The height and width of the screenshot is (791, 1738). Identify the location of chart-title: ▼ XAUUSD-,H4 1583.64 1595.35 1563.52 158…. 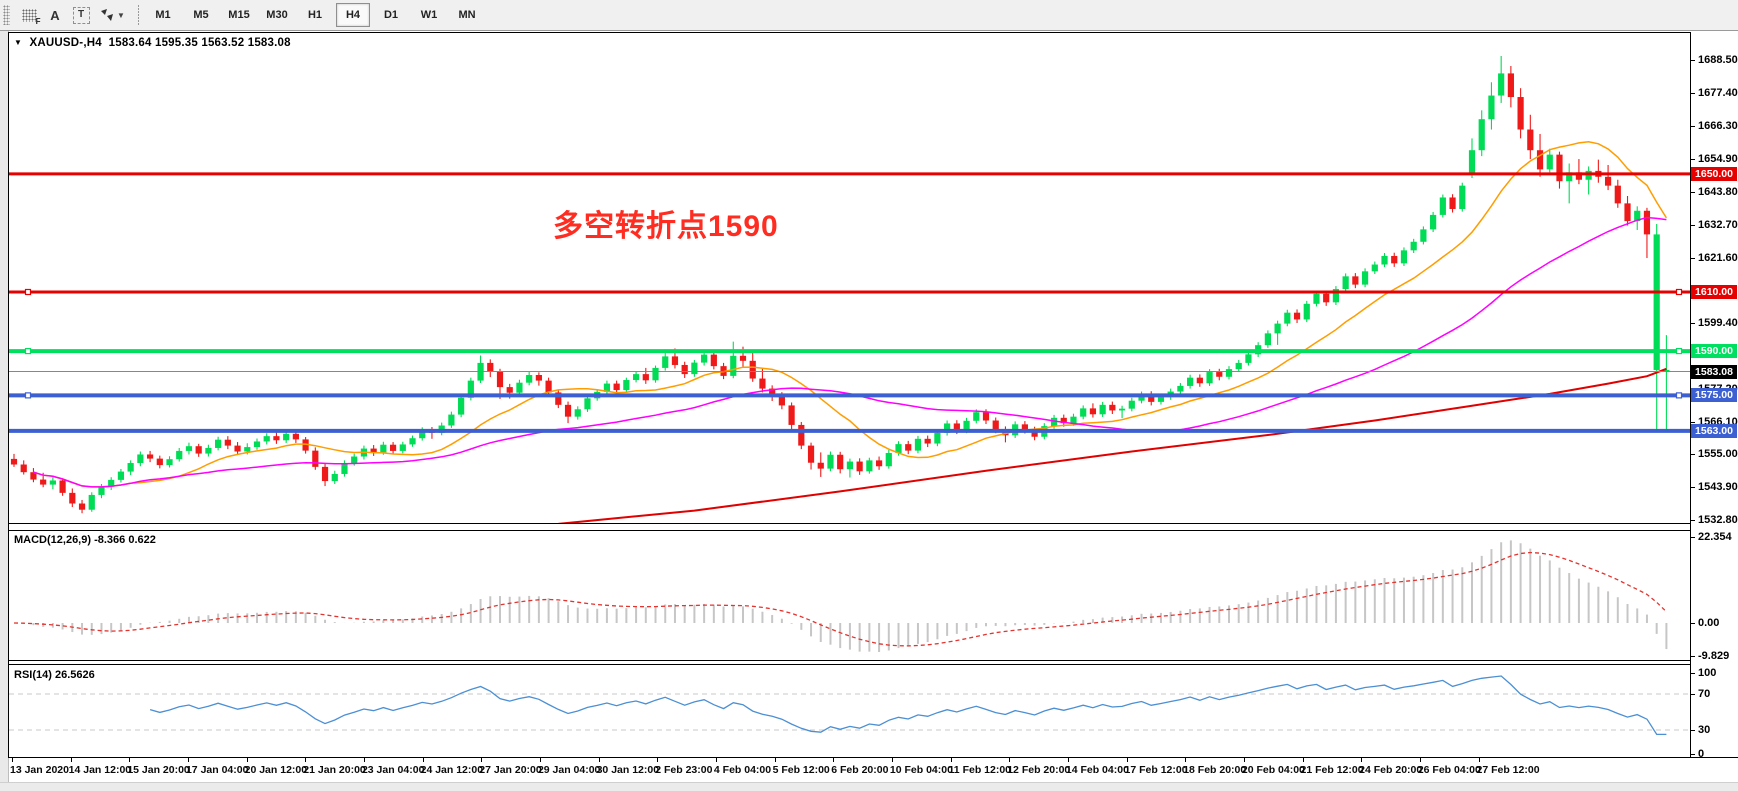
(152, 43).